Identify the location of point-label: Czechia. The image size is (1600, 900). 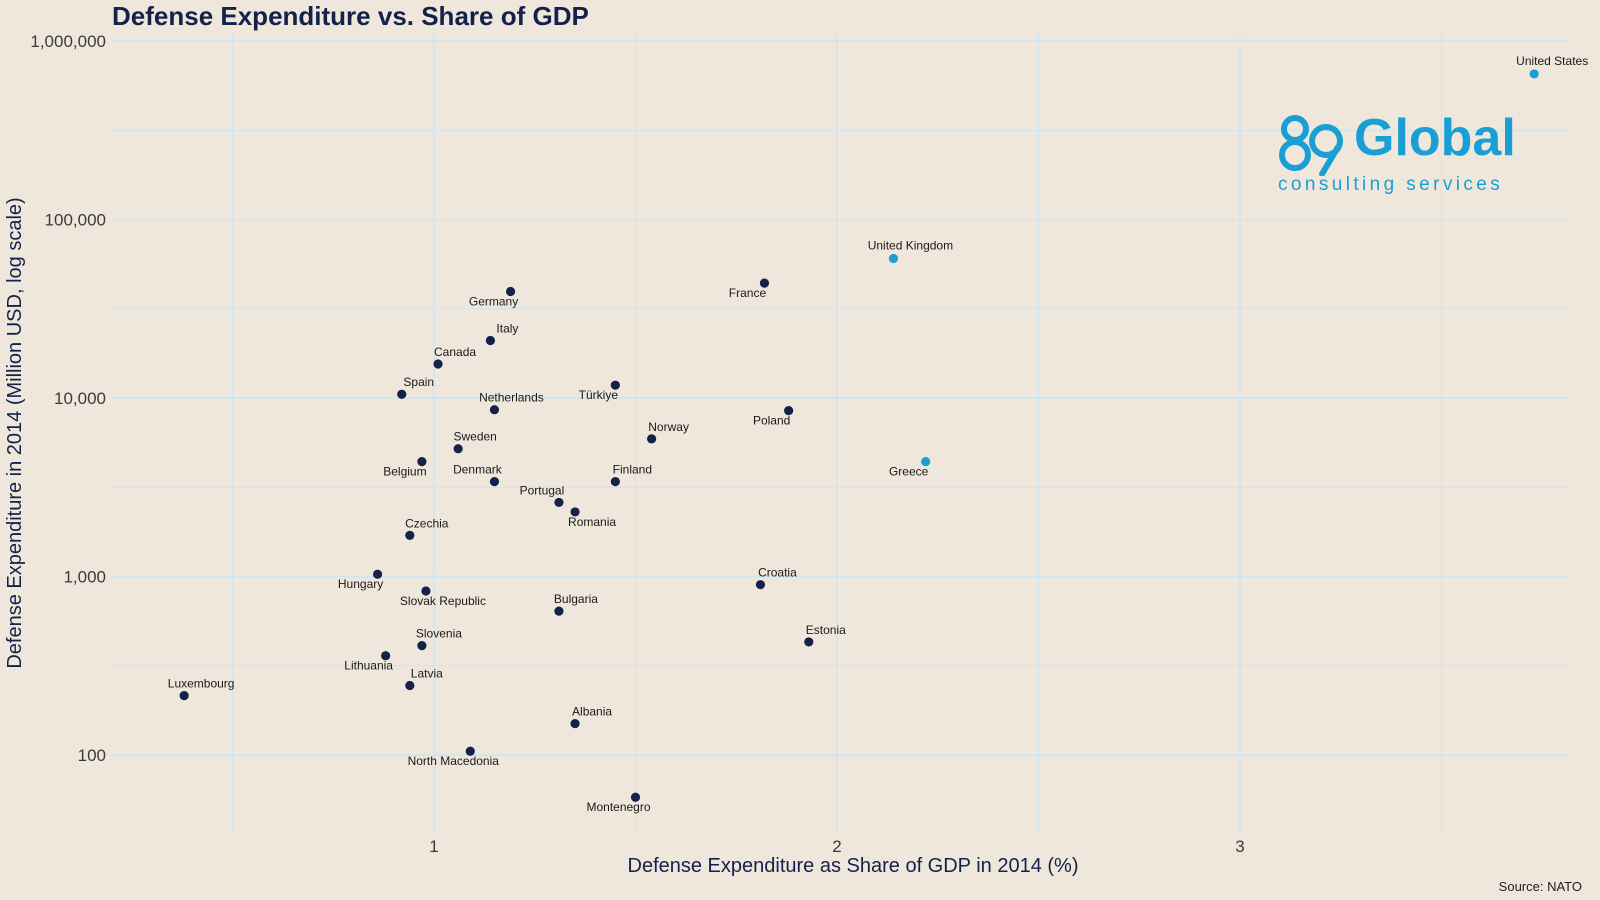
(427, 523).